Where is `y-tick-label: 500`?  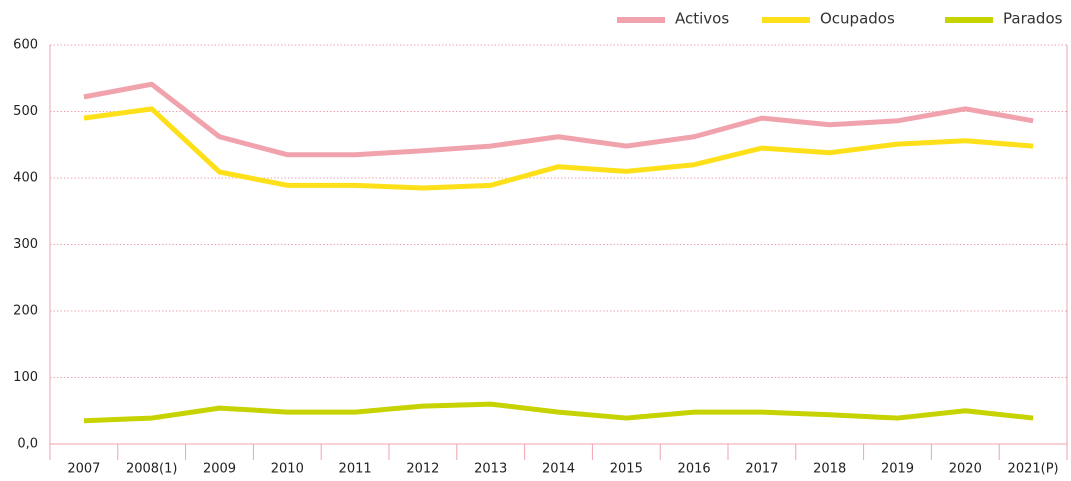 y-tick-label: 500 is located at coordinates (25, 111).